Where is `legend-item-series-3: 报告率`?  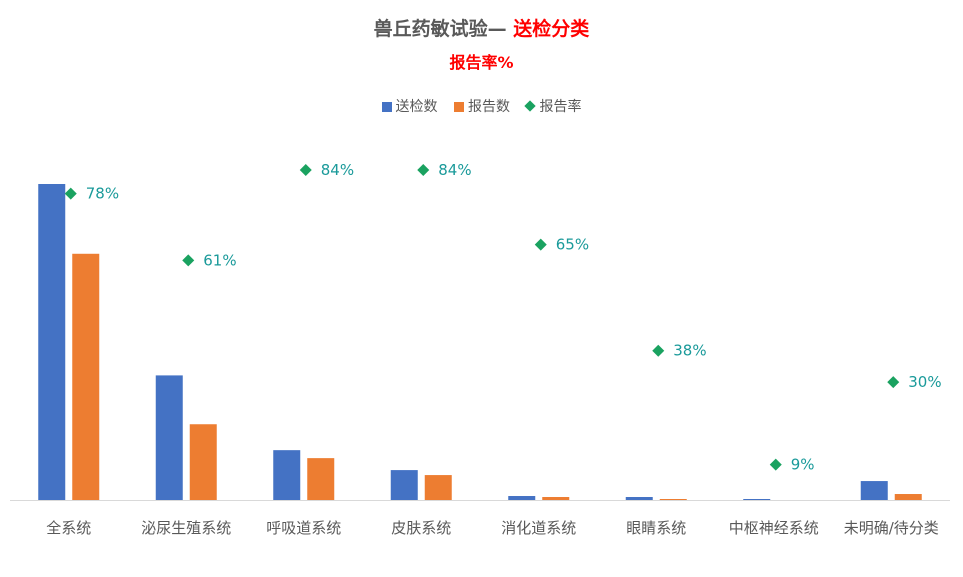
legend-item-series-3: 报告率 is located at coordinates (553, 106).